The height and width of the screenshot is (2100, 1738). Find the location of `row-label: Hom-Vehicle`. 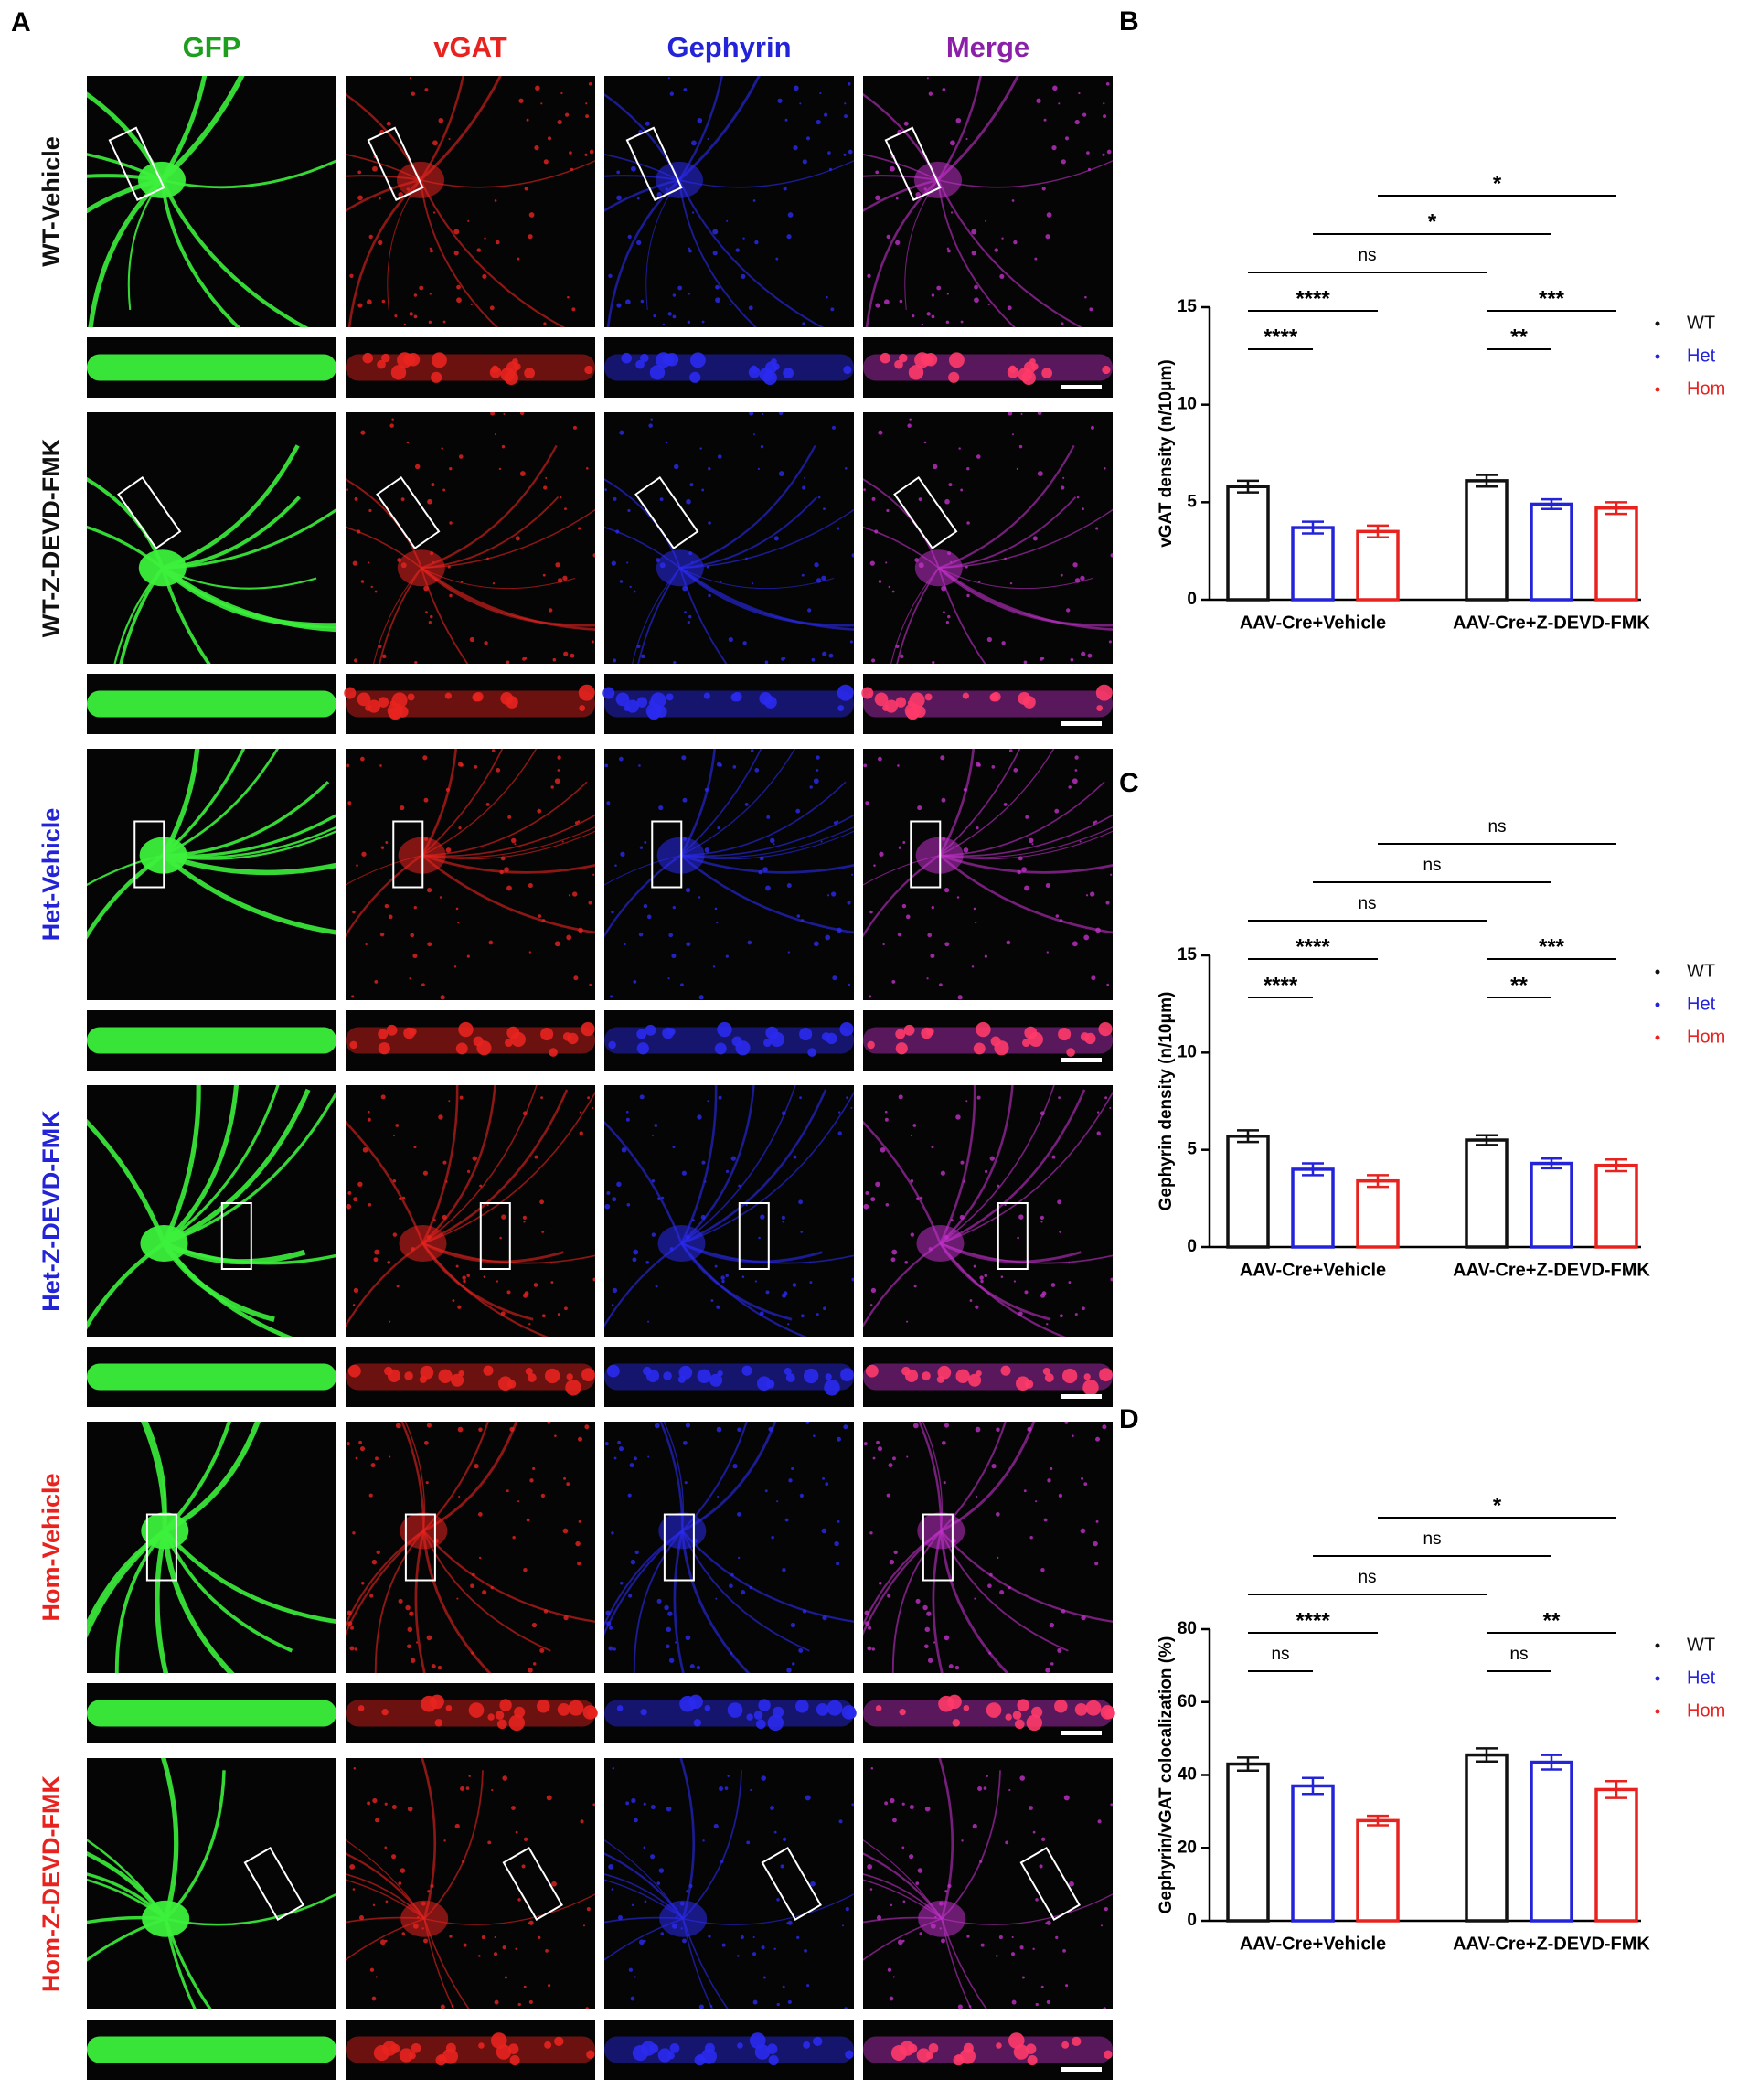

row-label: Hom-Vehicle is located at coordinates (51, 1547).